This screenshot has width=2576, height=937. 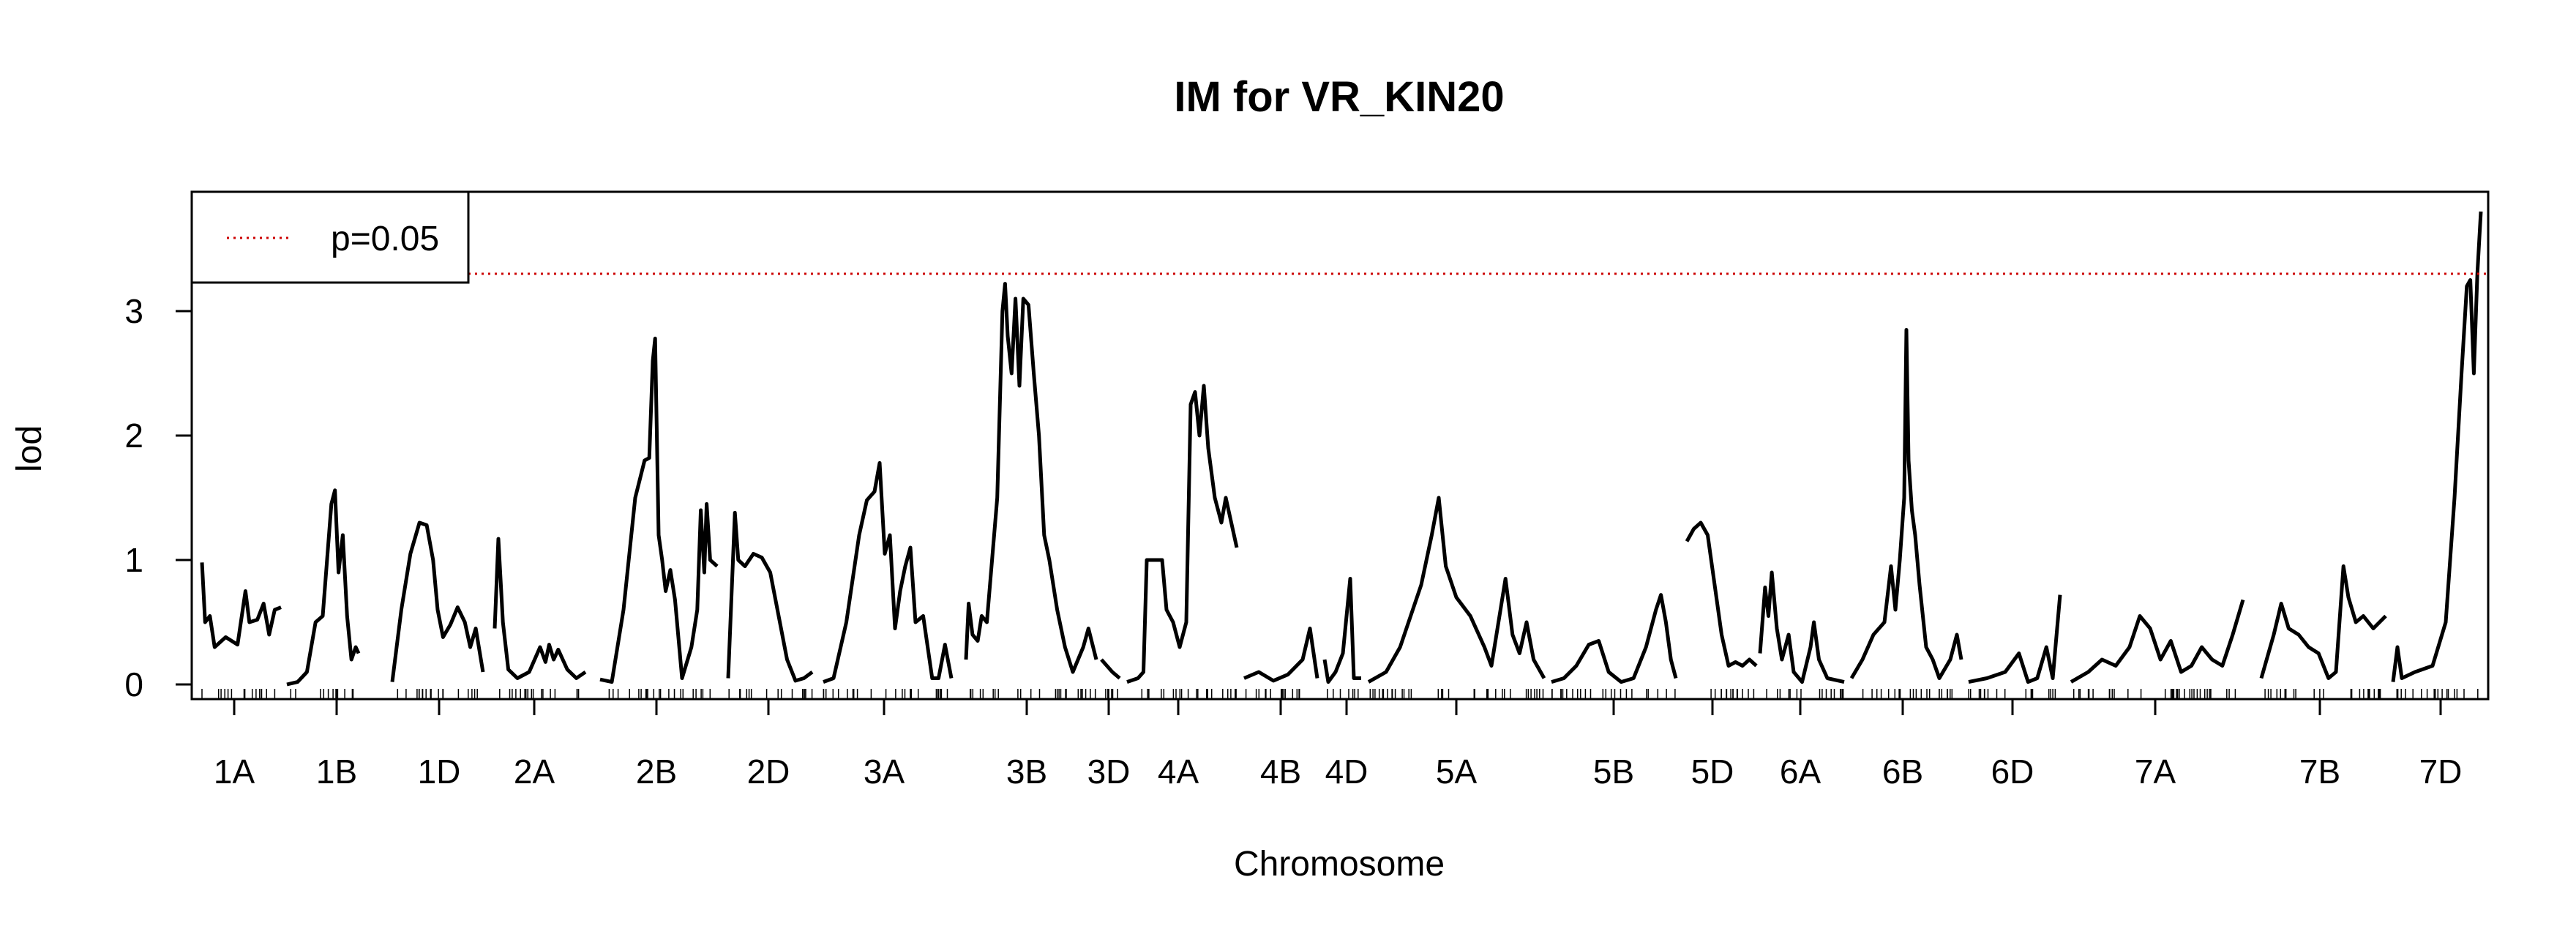 I want to click on lod-line-3d, so click(x=1110, y=669).